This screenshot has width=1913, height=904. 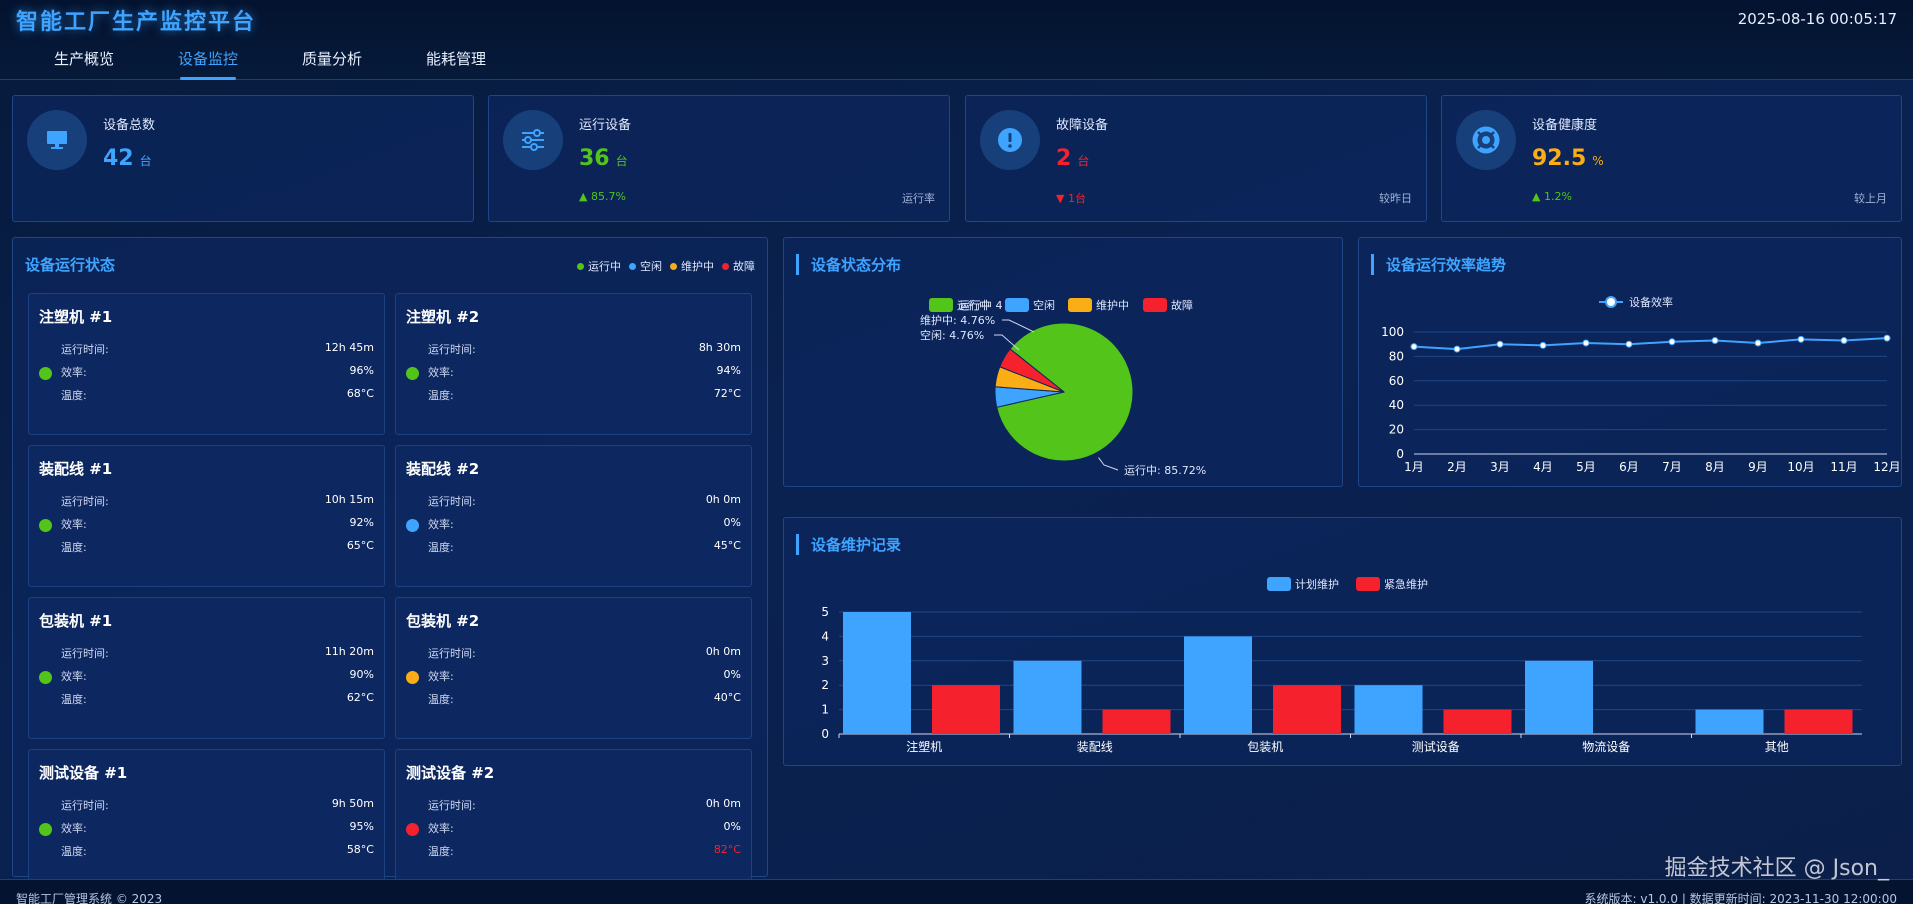 What do you see at coordinates (217, 547) in the screenshot?
I see `temperature-row: 温度: 65°C` at bounding box center [217, 547].